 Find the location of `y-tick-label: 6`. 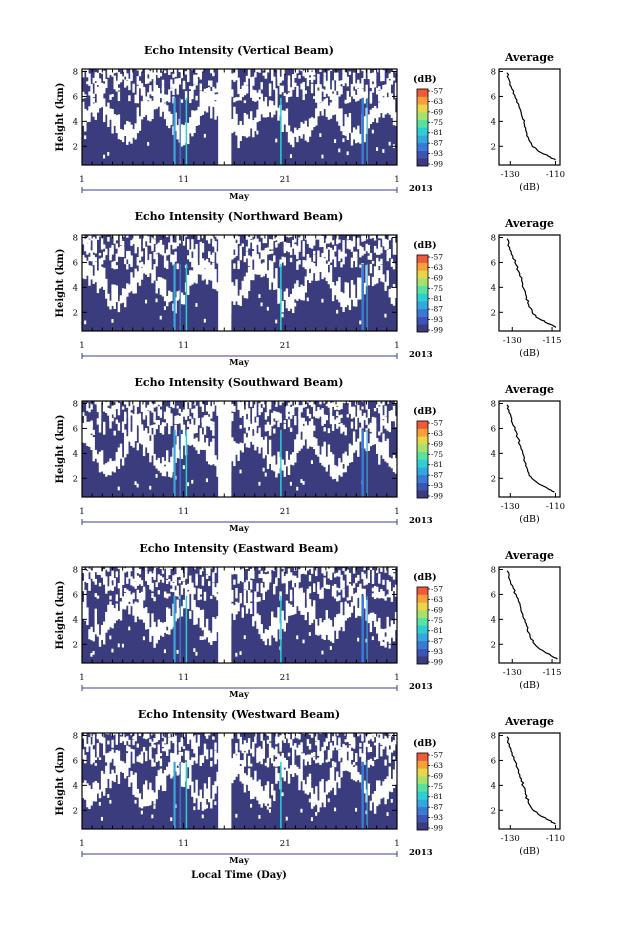

y-tick-label: 6 is located at coordinates (75, 429).